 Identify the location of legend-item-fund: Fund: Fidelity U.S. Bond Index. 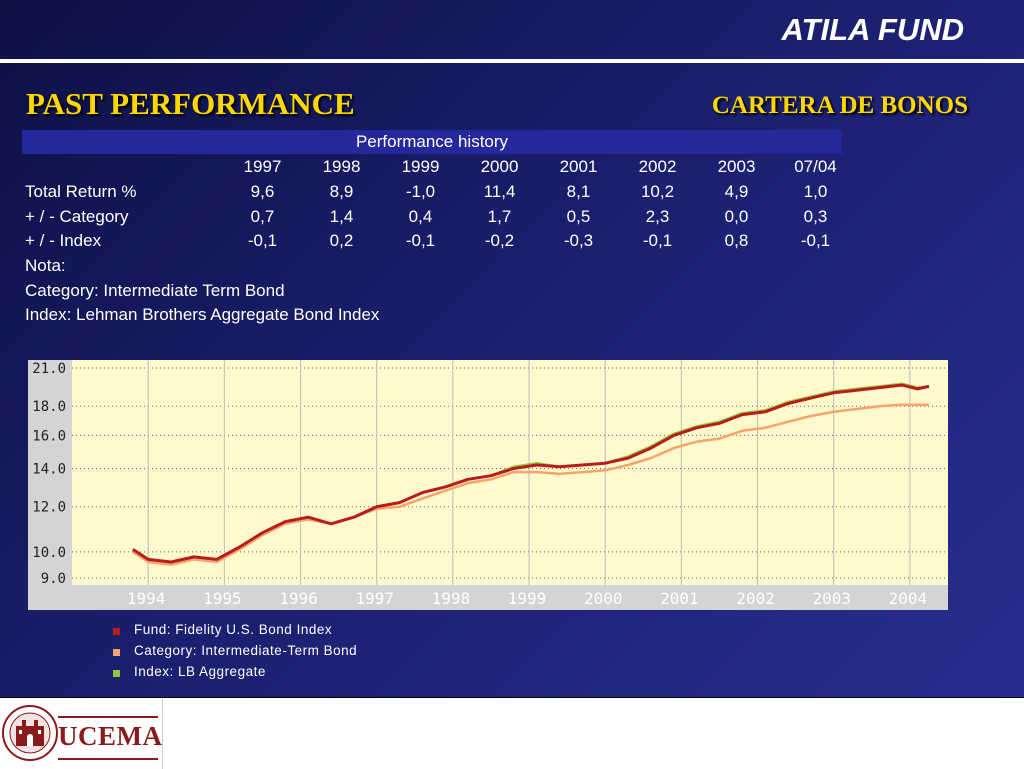
(235, 629).